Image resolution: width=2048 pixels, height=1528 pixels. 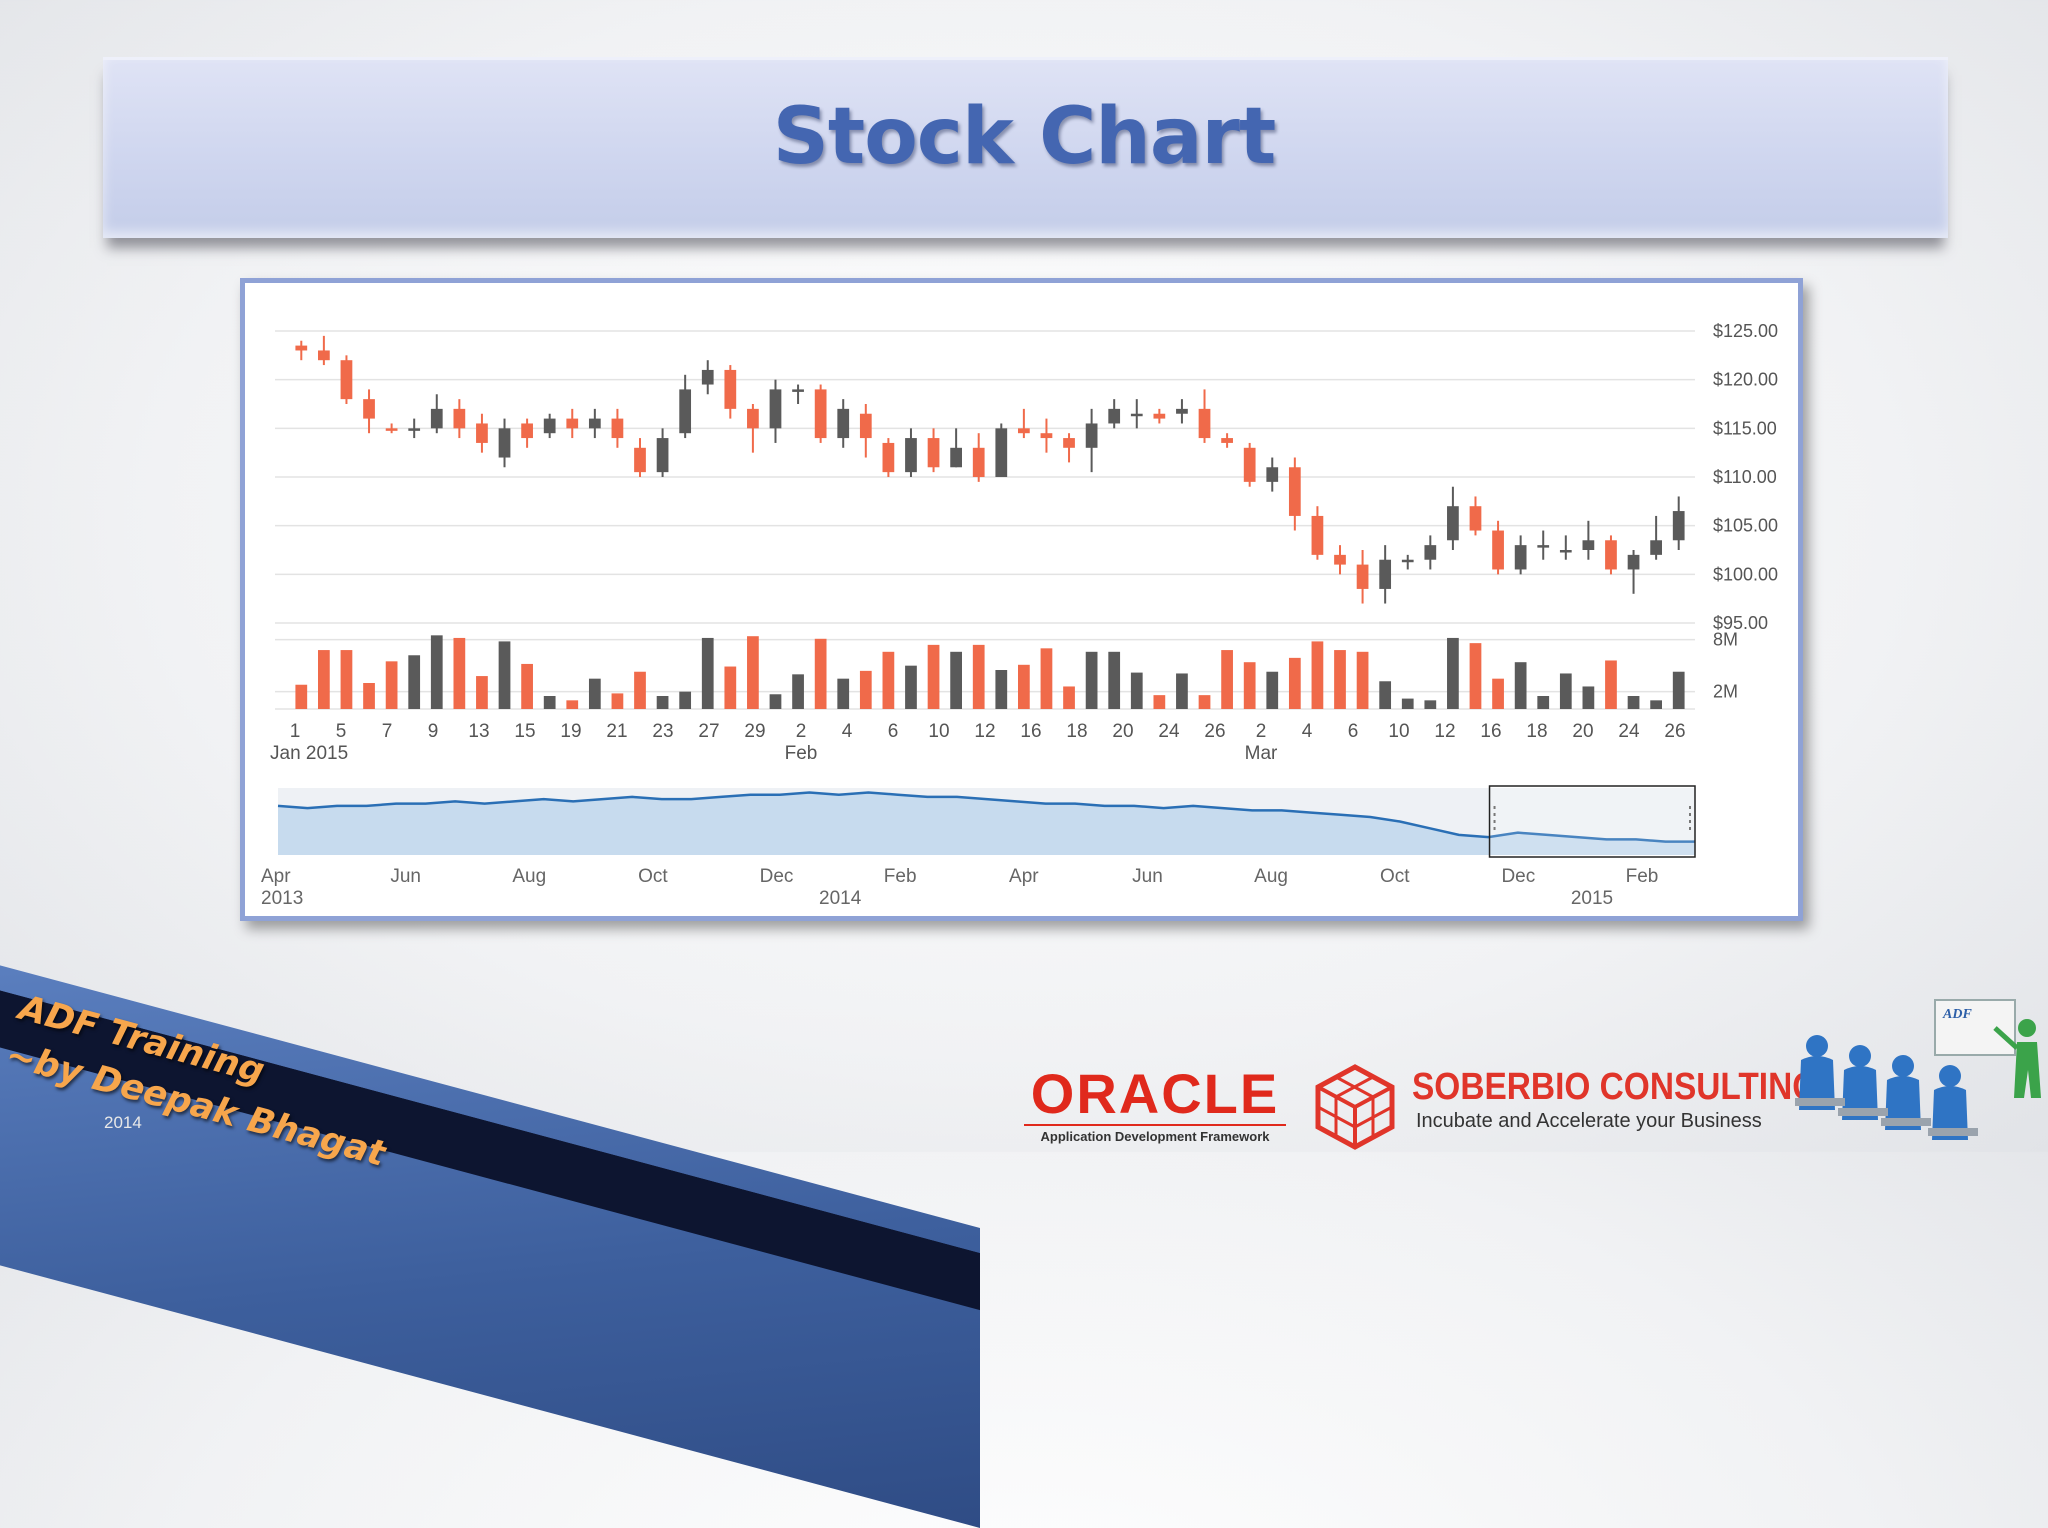 I want to click on oracle-subtitle: Application Development Framework, so click(x=1155, y=1134).